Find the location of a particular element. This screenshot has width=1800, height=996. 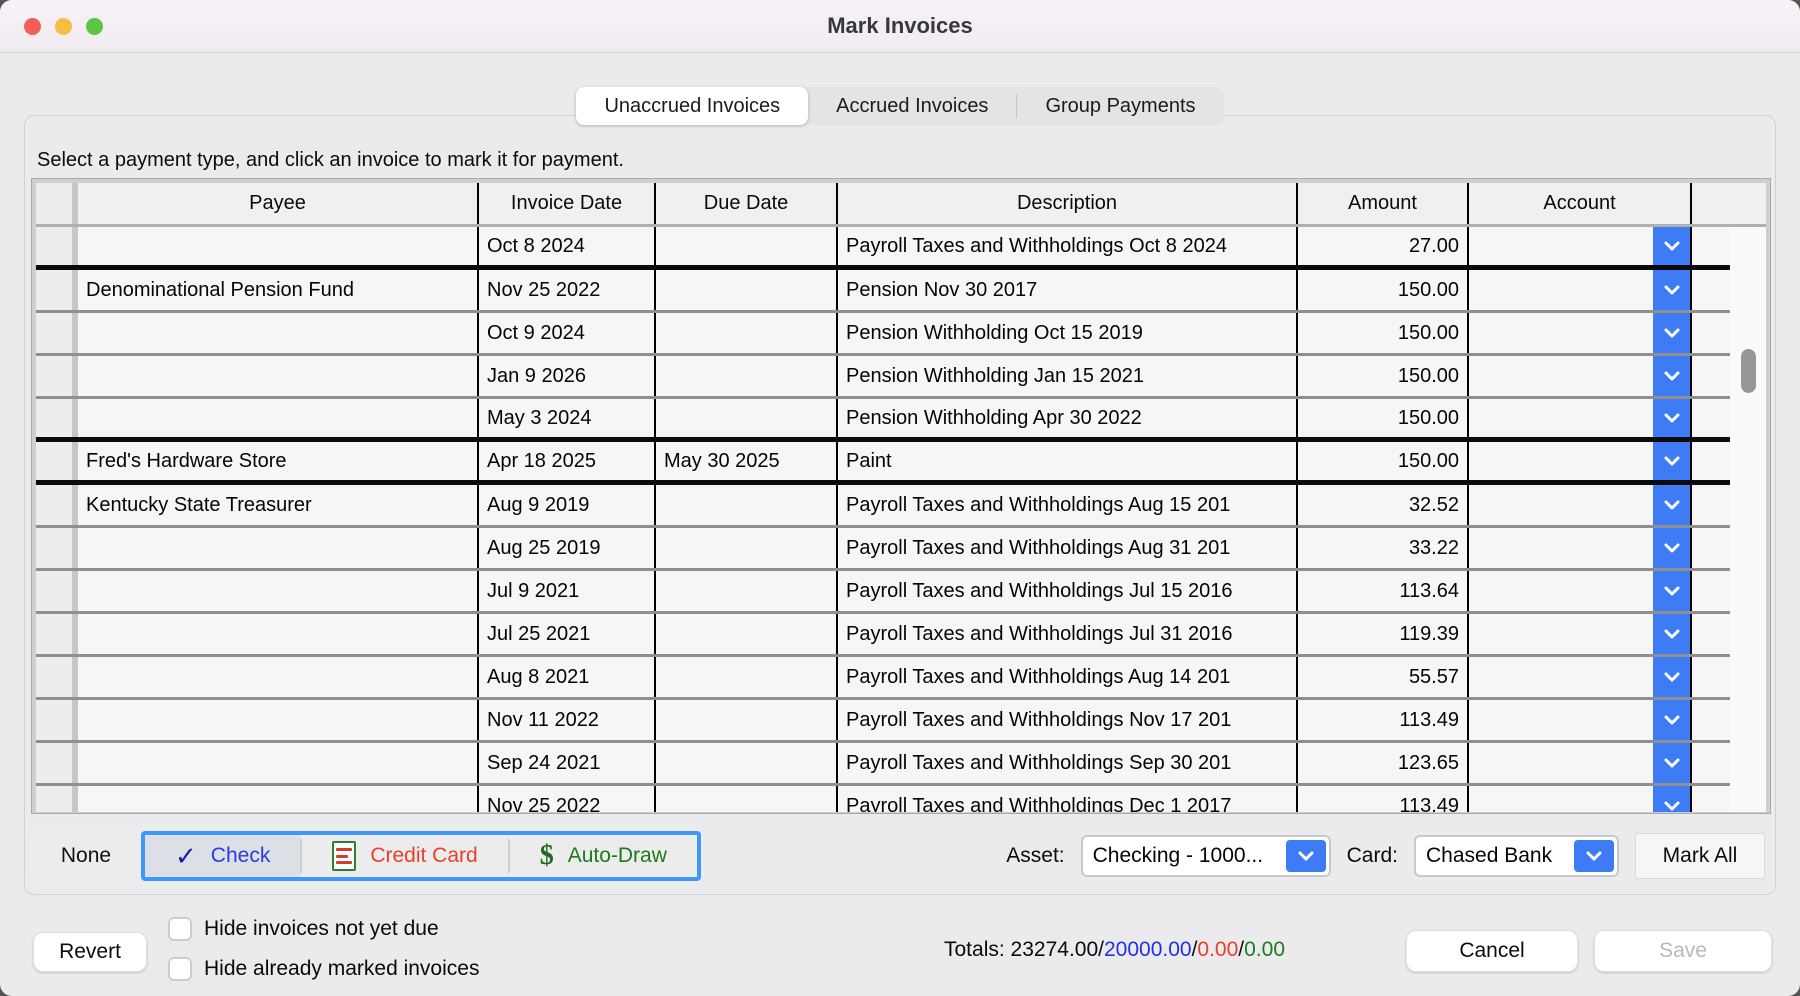

minimize-window-button is located at coordinates (63, 26).